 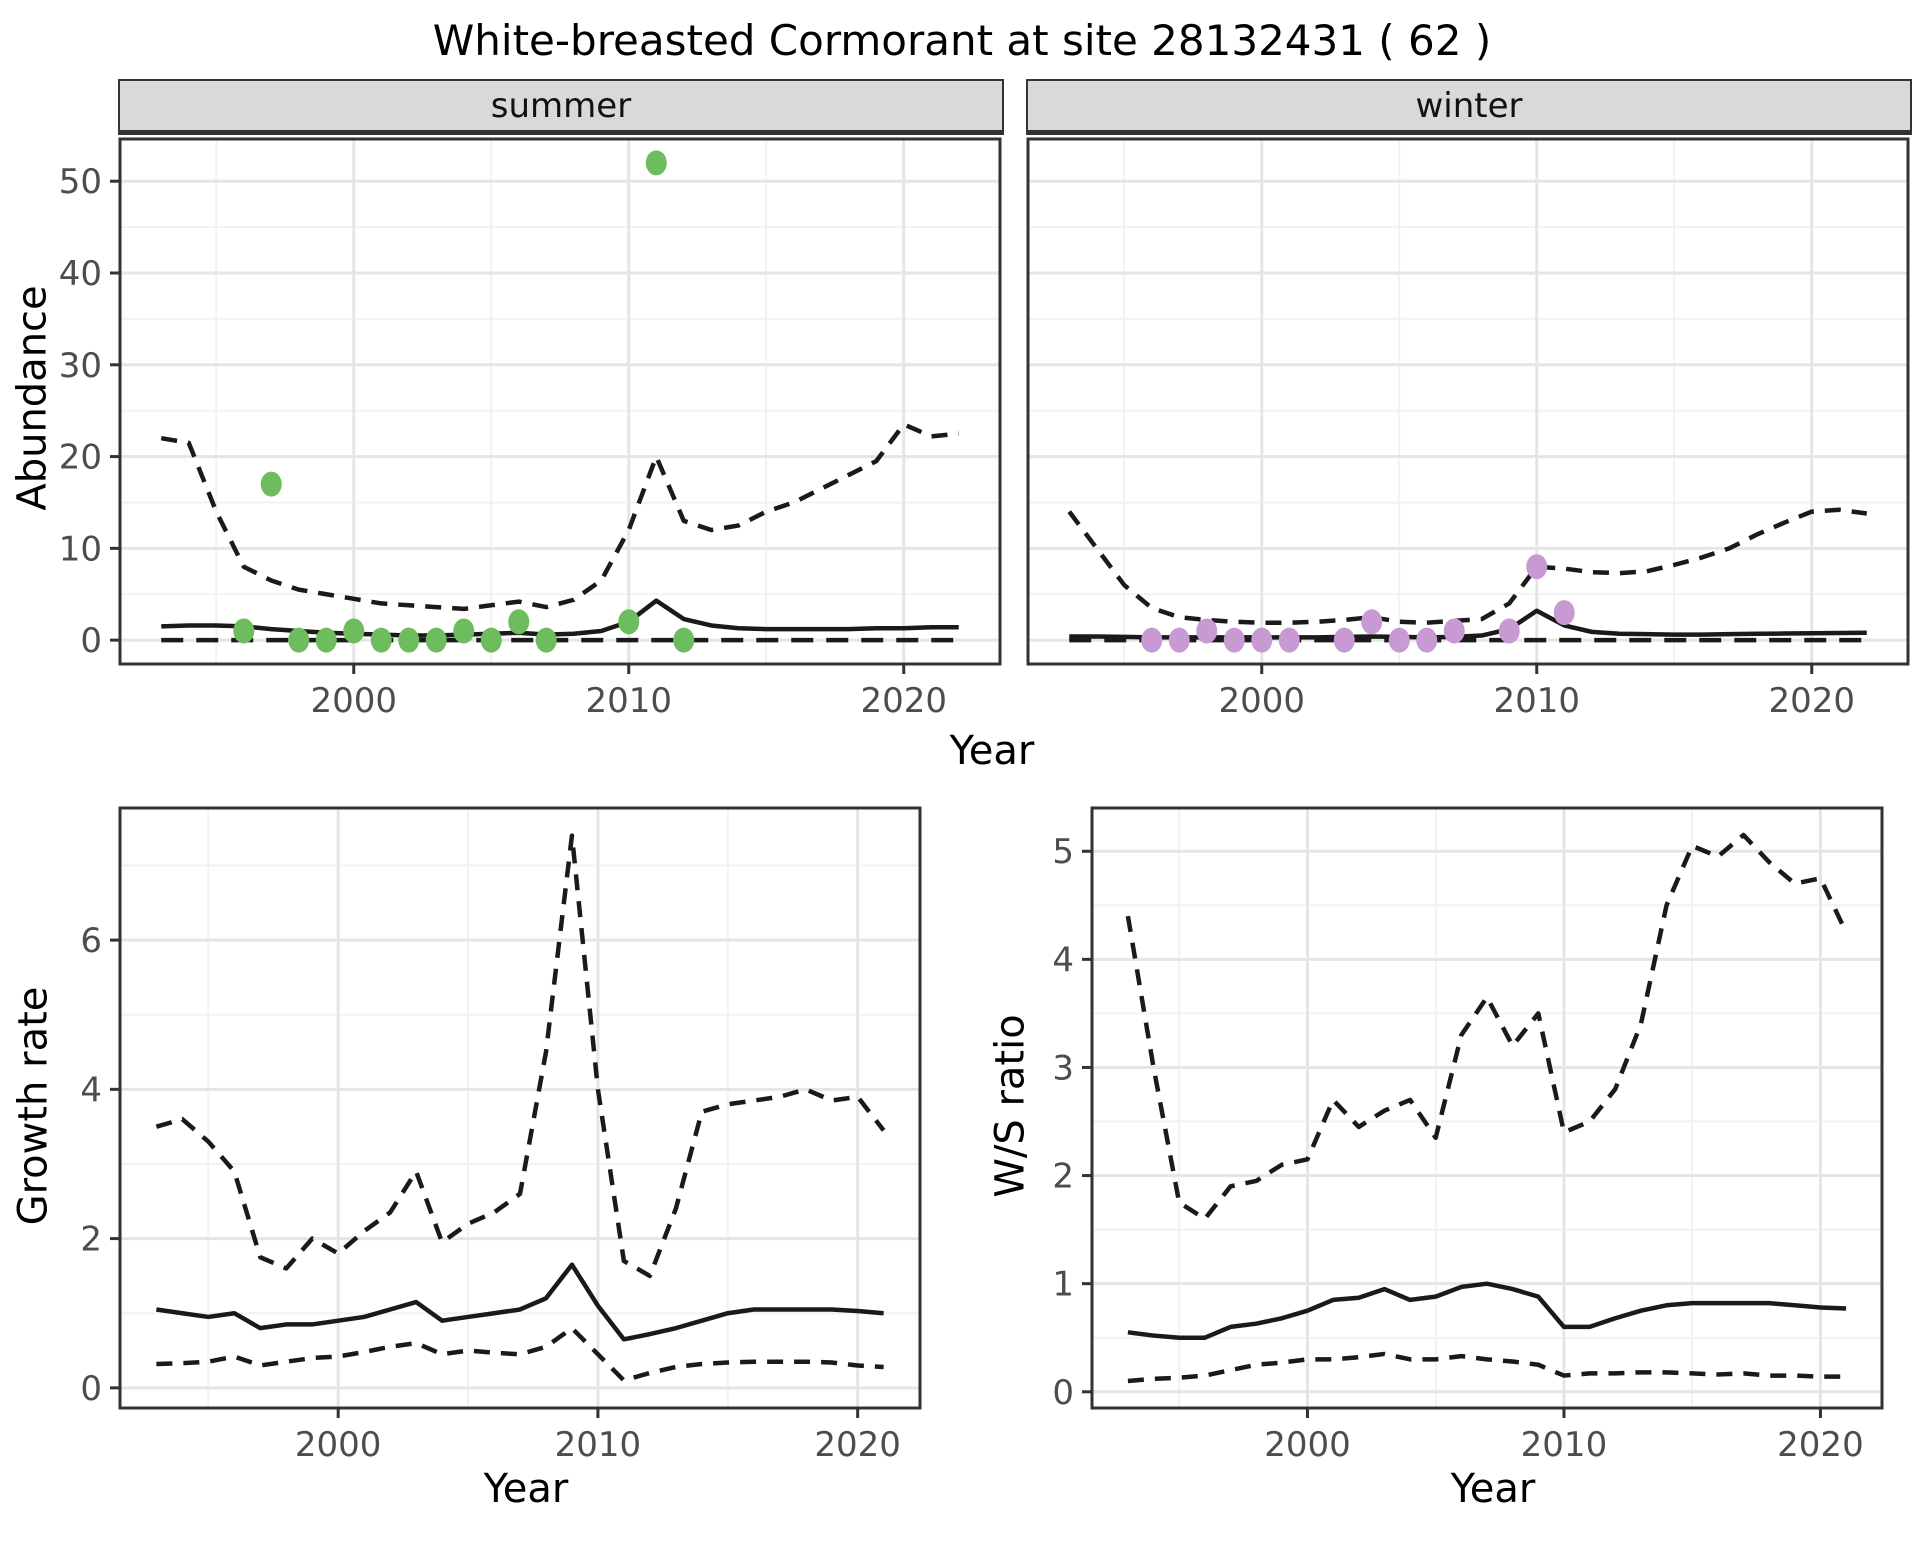 What do you see at coordinates (80, 549) in the screenshot?
I see `svg-text: 10` at bounding box center [80, 549].